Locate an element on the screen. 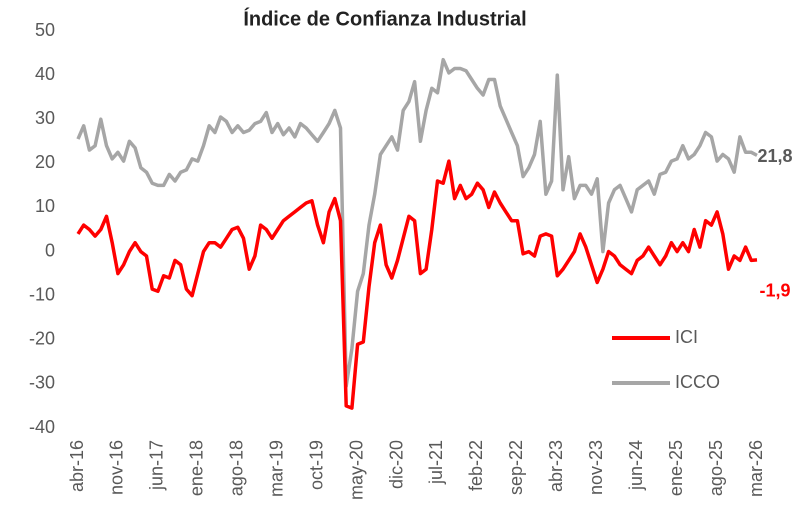  x-tick-label: nov-16 is located at coordinates (117, 467).